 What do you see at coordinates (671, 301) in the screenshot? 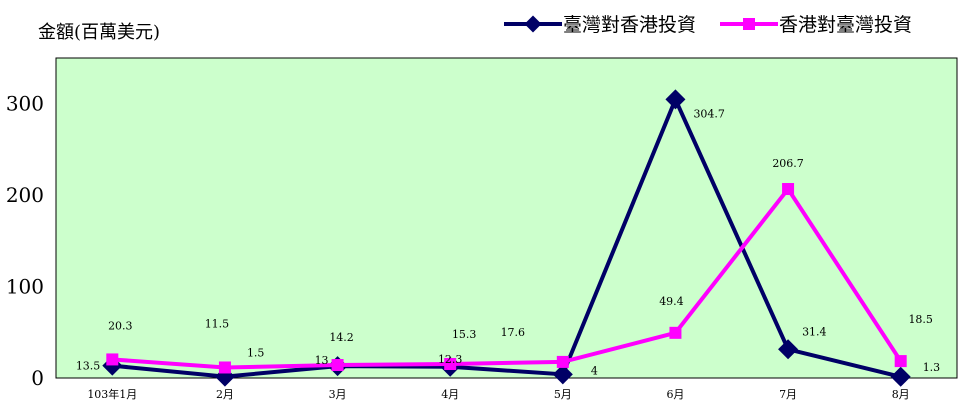
I see `data-label-s1-5: 49.4` at bounding box center [671, 301].